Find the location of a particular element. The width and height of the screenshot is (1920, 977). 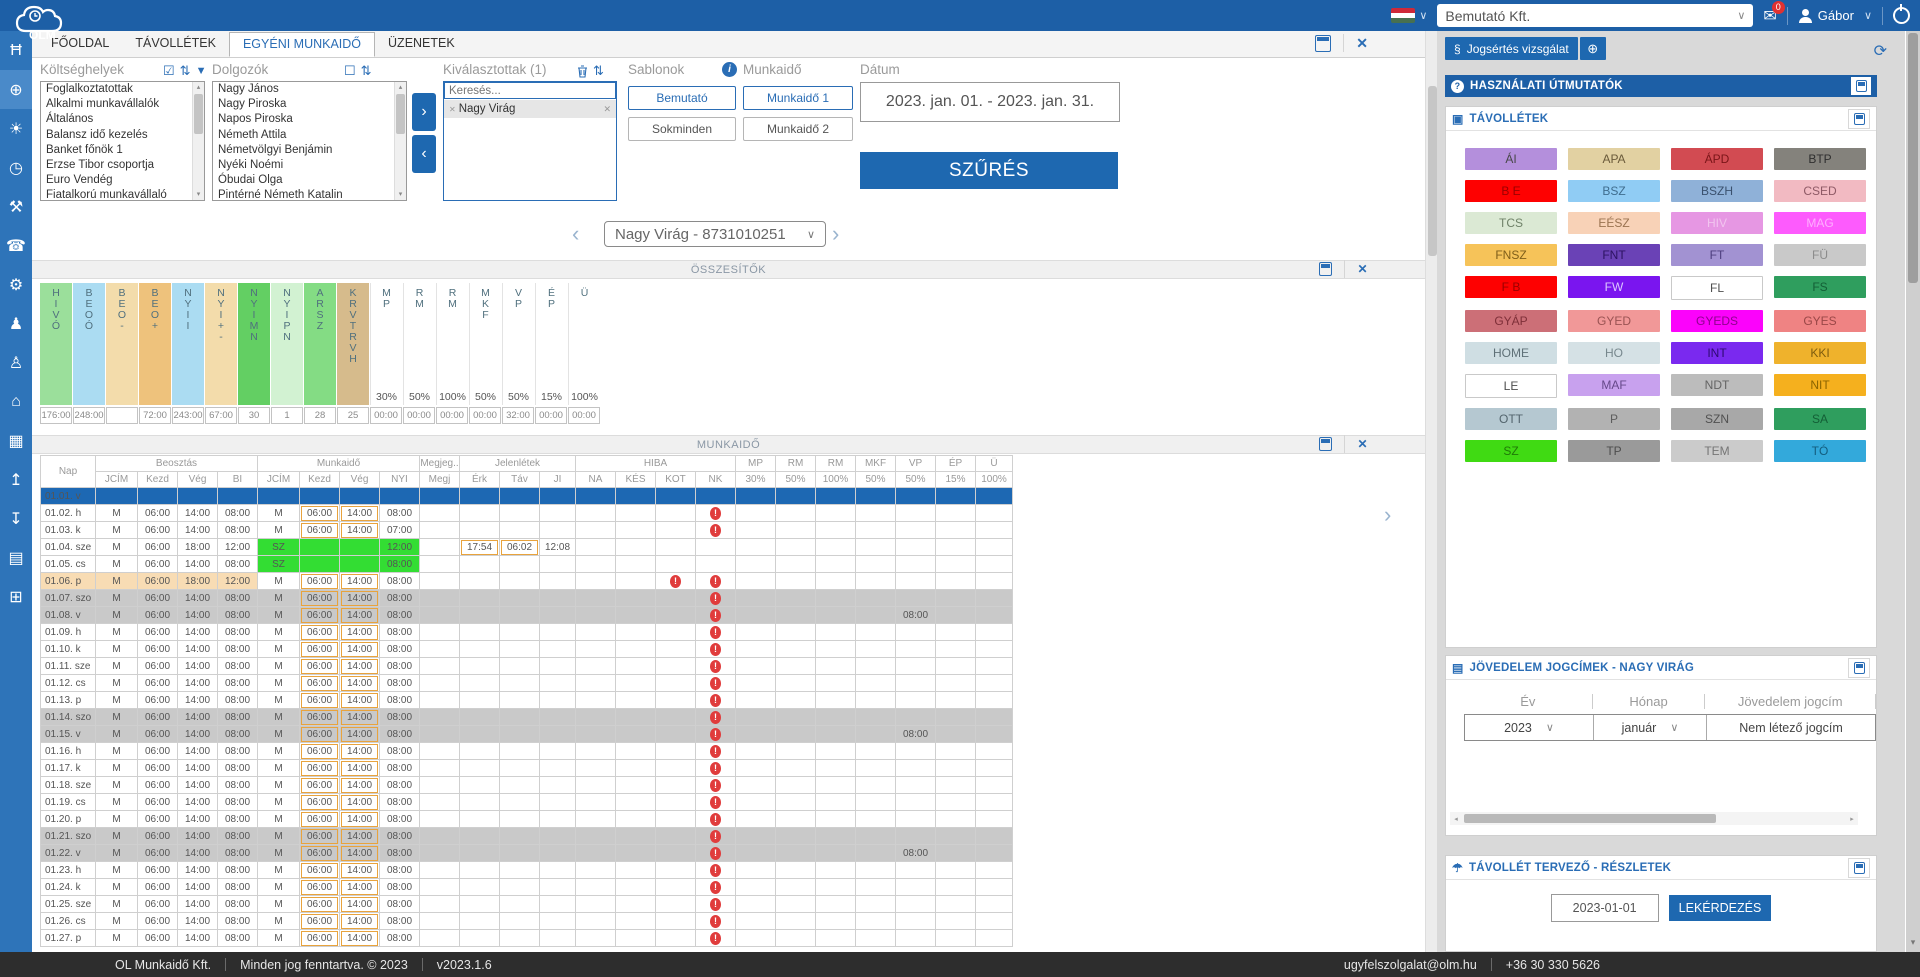

kivalasztottak-list: ✕Nagy Virág ✕ is located at coordinates (530, 141).